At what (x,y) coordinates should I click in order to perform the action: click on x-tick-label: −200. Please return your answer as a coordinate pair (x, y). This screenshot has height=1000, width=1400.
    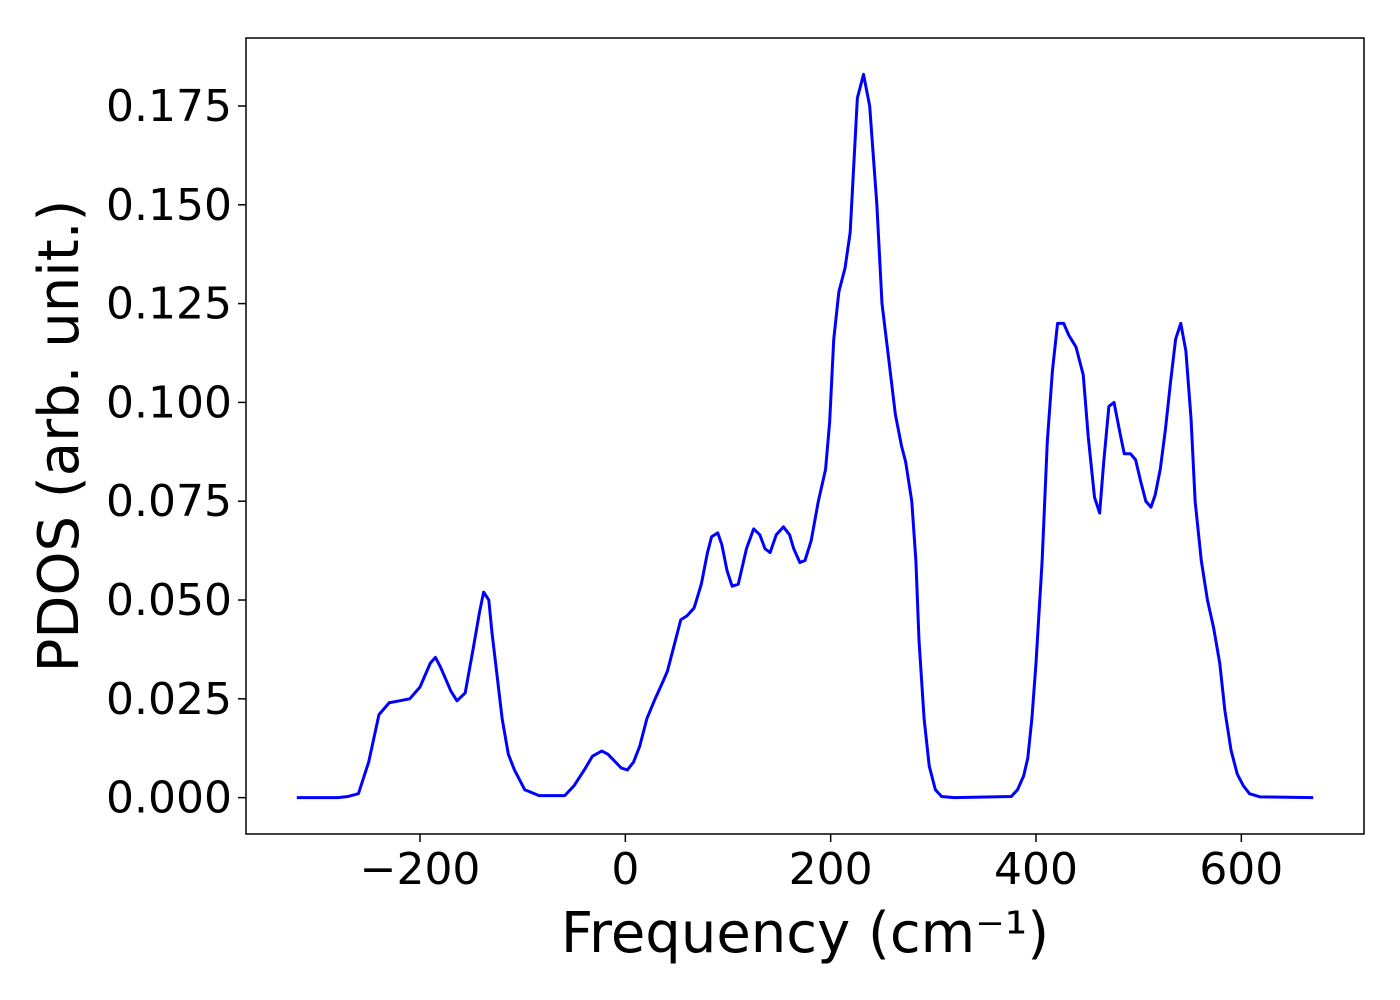
    Looking at the image, I should click on (420, 869).